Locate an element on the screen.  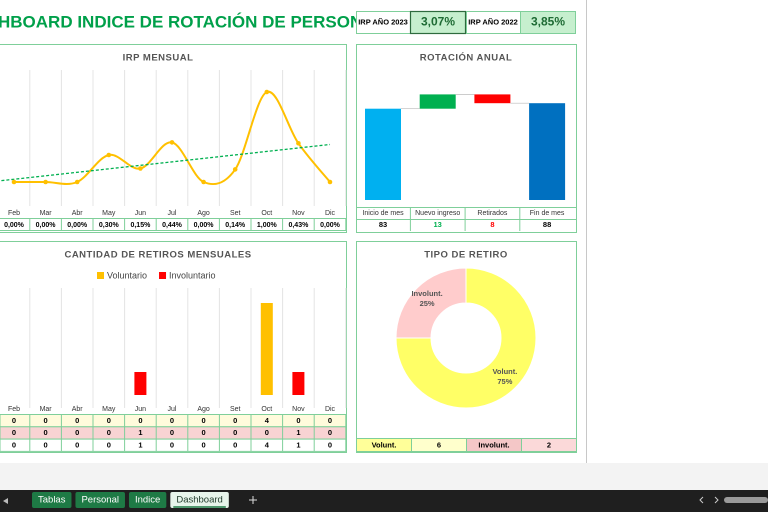
slice-label: Volunt. is located at coordinates (504, 371).